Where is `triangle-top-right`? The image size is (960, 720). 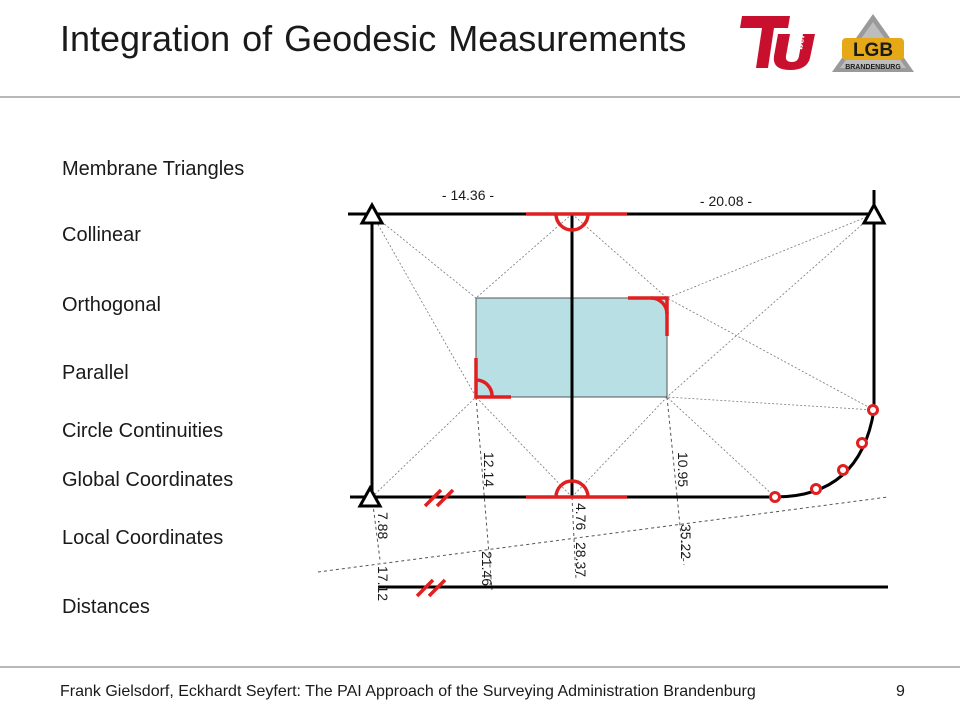
triangle-top-right is located at coordinates (874, 213).